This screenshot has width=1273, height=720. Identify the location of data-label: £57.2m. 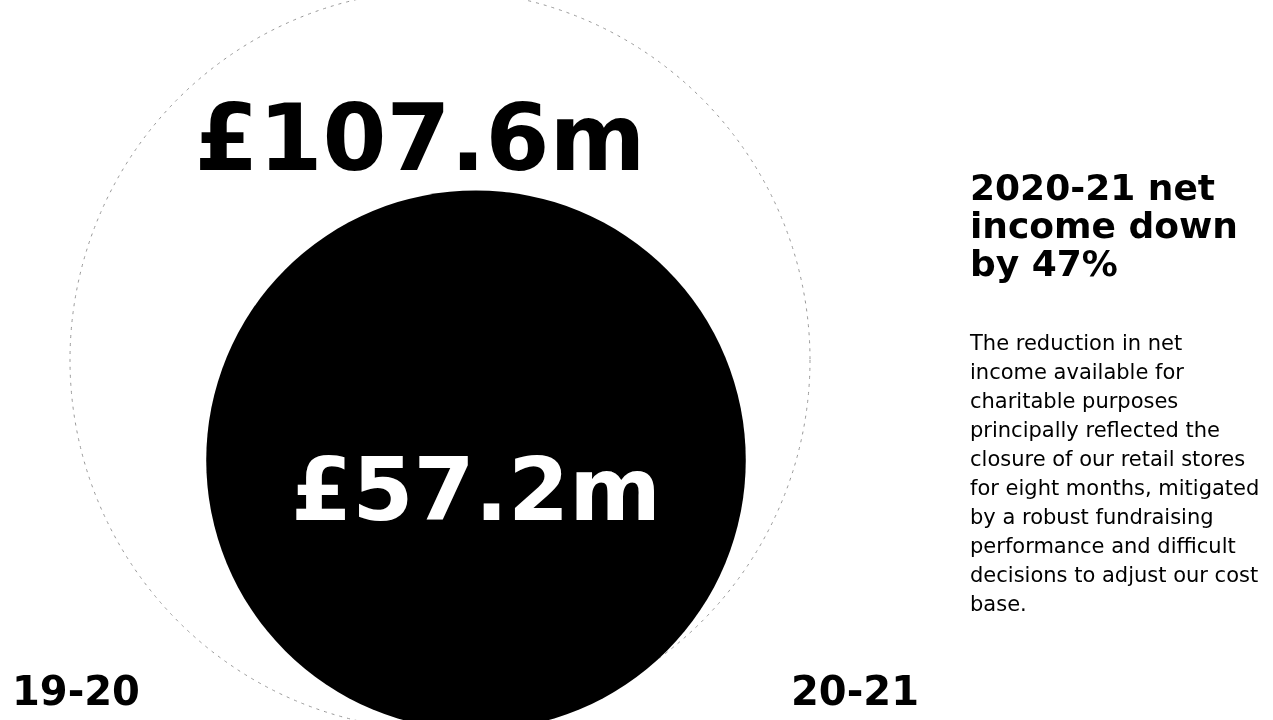
(476, 490).